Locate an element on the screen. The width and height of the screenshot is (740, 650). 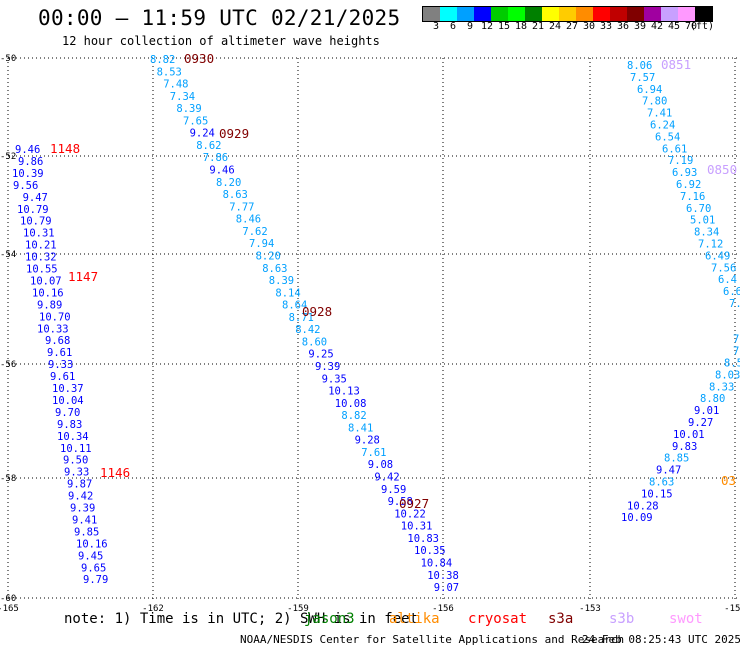
wave-height-value: 7.6 is located at coordinates (736, 340).